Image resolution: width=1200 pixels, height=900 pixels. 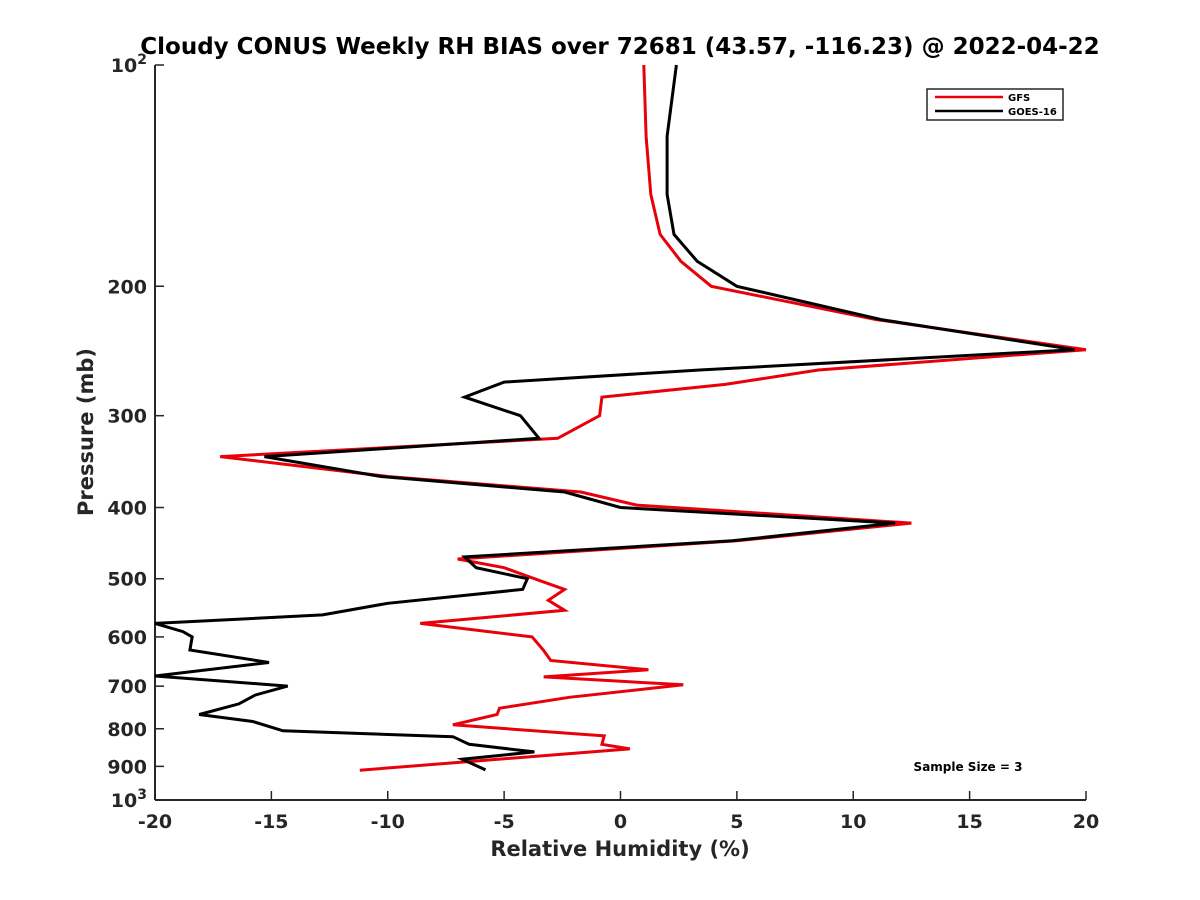 I want to click on x-tick-label: 10, so click(x=853, y=822).